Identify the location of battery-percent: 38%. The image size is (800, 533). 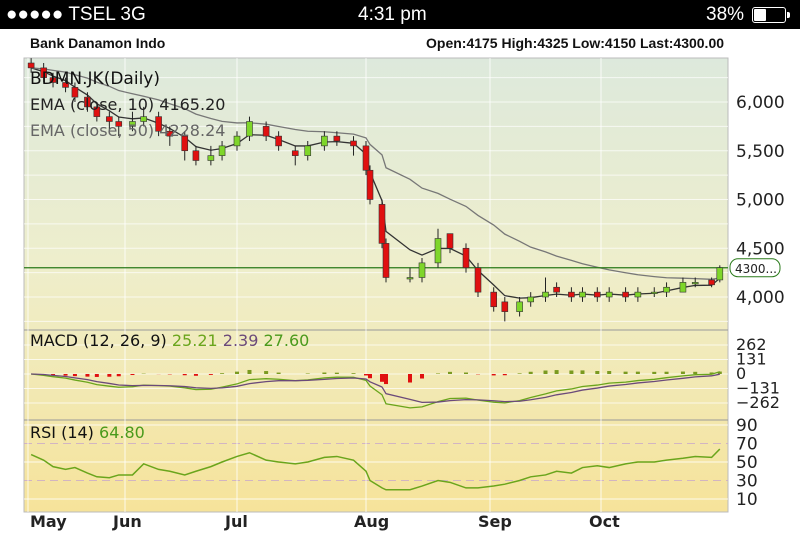
(725, 14).